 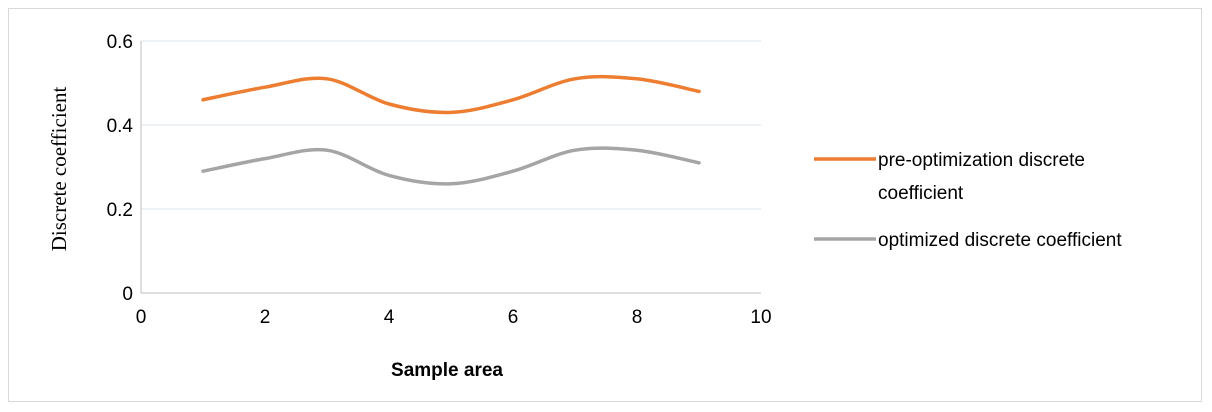 What do you see at coordinates (120, 126) in the screenshot?
I see `y-tick-label: 0.4` at bounding box center [120, 126].